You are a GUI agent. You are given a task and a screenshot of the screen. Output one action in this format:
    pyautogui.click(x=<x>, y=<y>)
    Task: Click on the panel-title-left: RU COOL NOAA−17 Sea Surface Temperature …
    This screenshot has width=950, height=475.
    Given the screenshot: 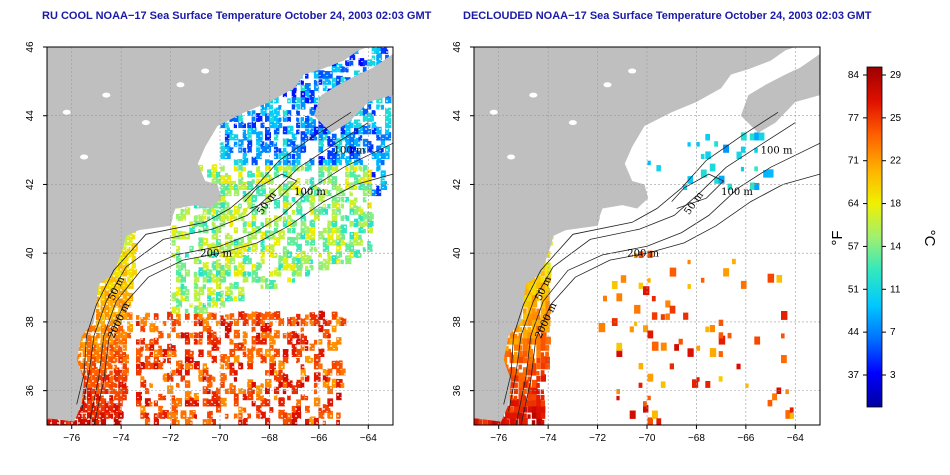 What is the action you would take?
    pyautogui.click(x=237, y=16)
    